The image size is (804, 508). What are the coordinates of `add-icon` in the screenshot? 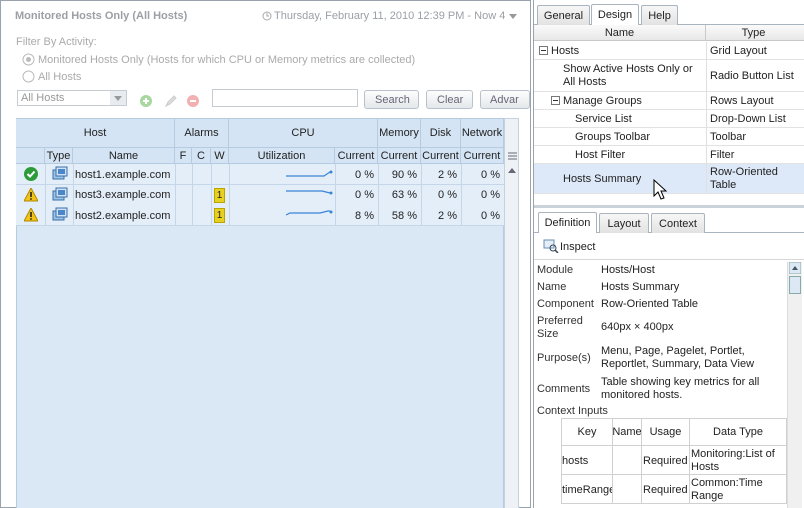 It's located at (146, 101).